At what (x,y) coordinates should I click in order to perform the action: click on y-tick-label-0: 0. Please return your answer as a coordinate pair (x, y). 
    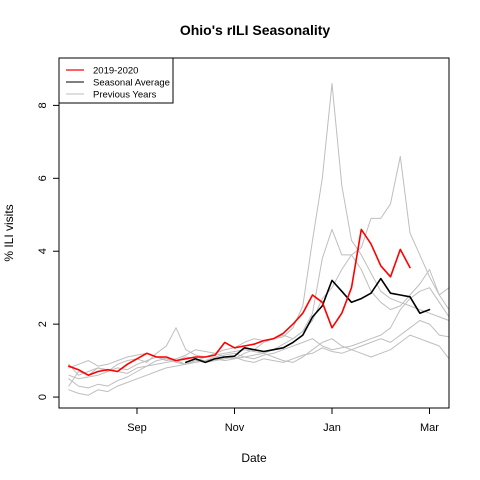
    Looking at the image, I should click on (43, 397).